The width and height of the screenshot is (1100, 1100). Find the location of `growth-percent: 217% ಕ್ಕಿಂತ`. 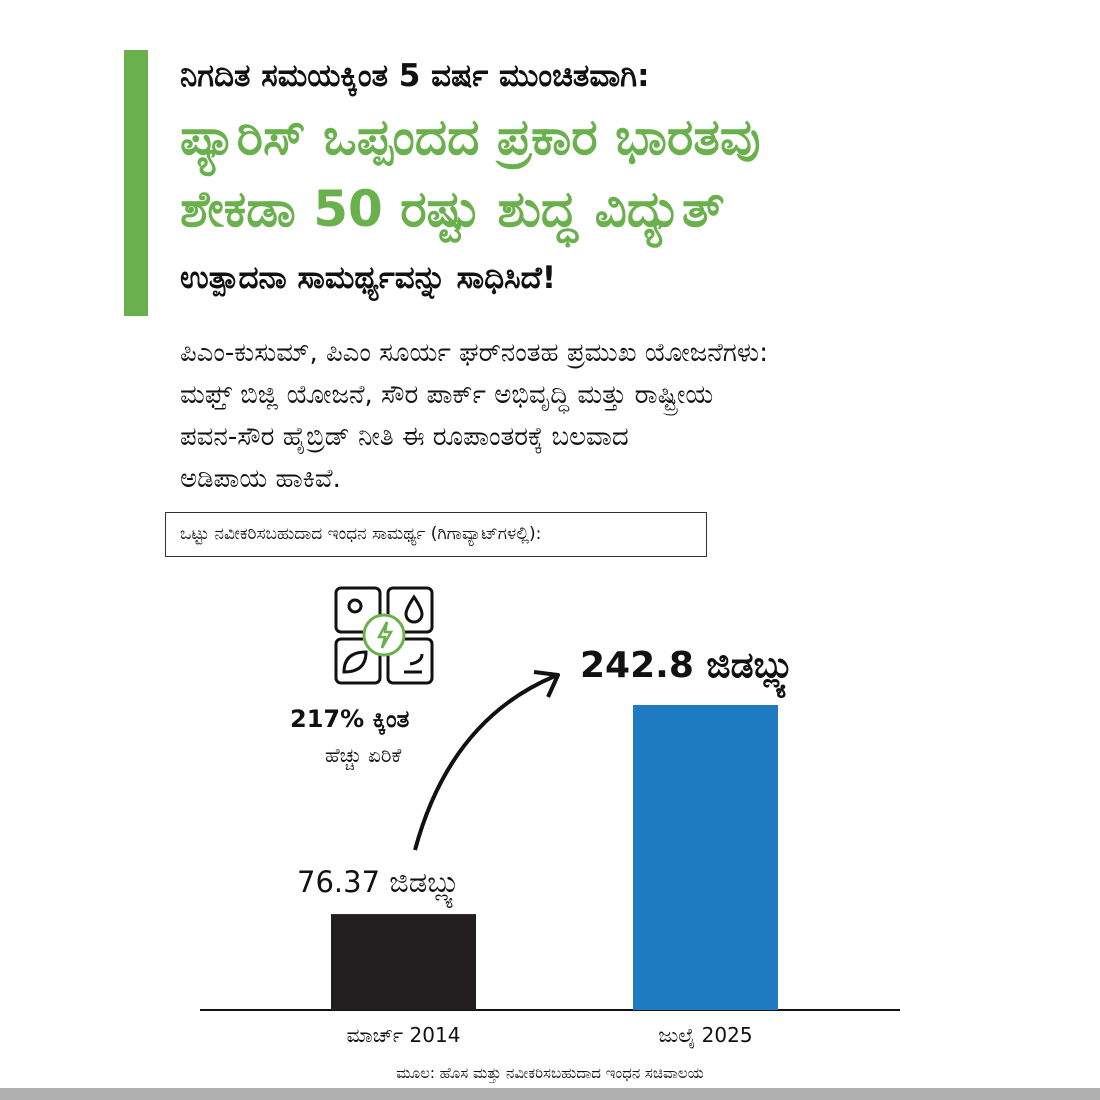

growth-percent: 217% ಕ್ಕಿಂತ is located at coordinates (350, 720).